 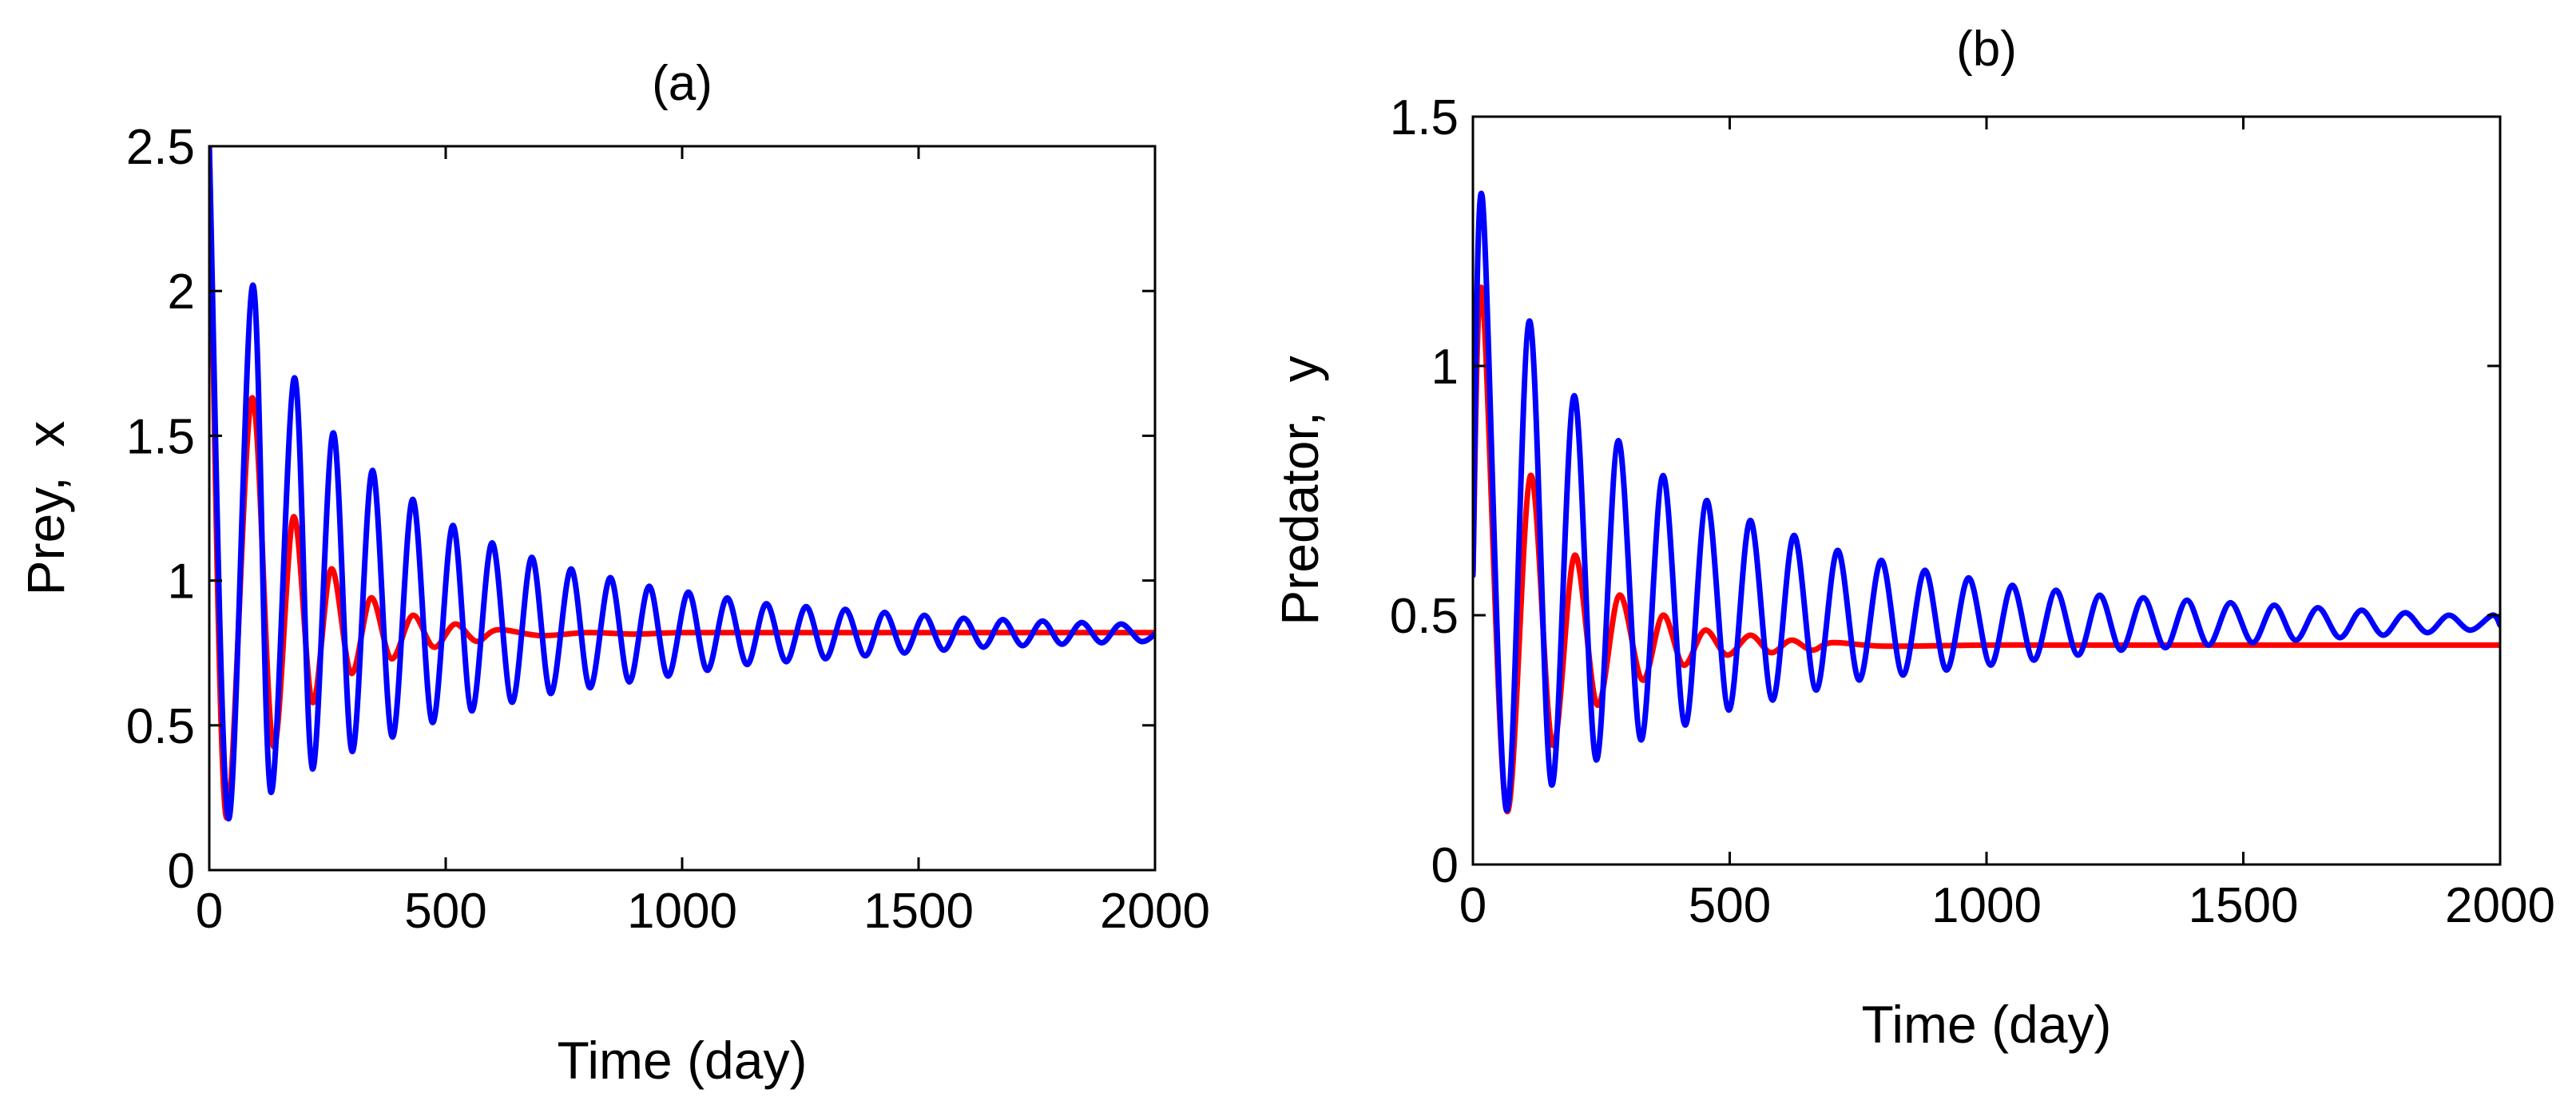 I want to click on y-axis-label: Predator, y, so click(x=1299, y=491).